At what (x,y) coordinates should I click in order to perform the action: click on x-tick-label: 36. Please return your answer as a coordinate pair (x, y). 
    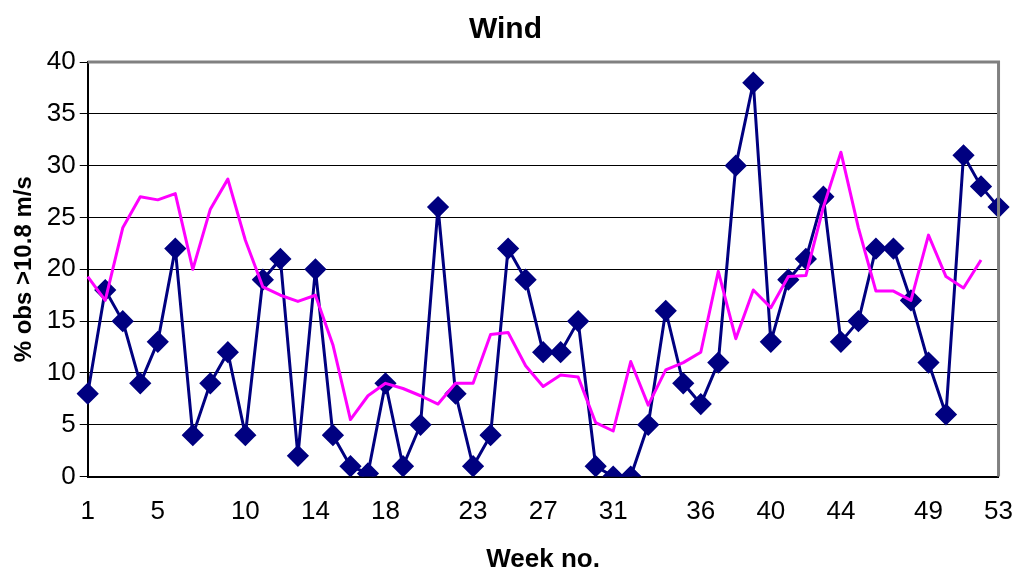
    Looking at the image, I should click on (701, 510).